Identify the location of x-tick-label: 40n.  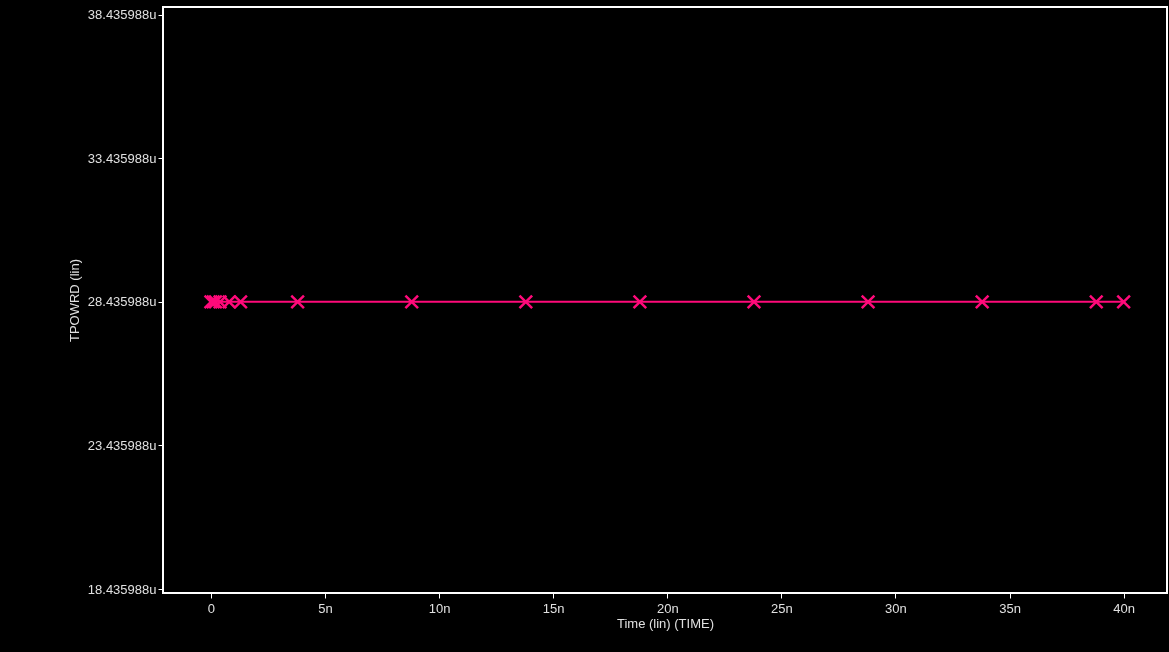
(1124, 608).